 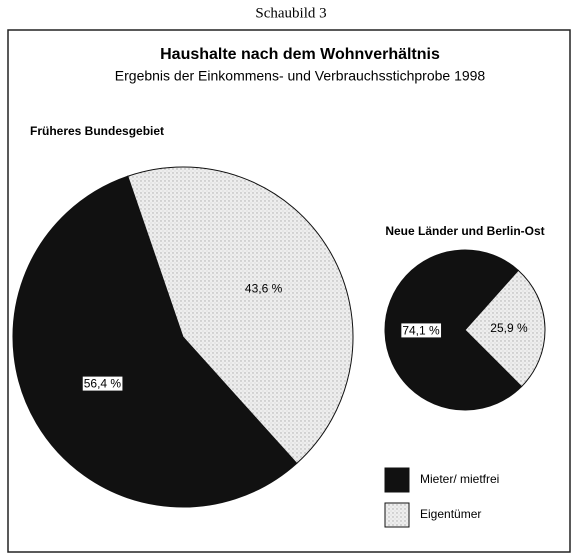 I want to click on value-label: 25,9 %, so click(x=509, y=328).